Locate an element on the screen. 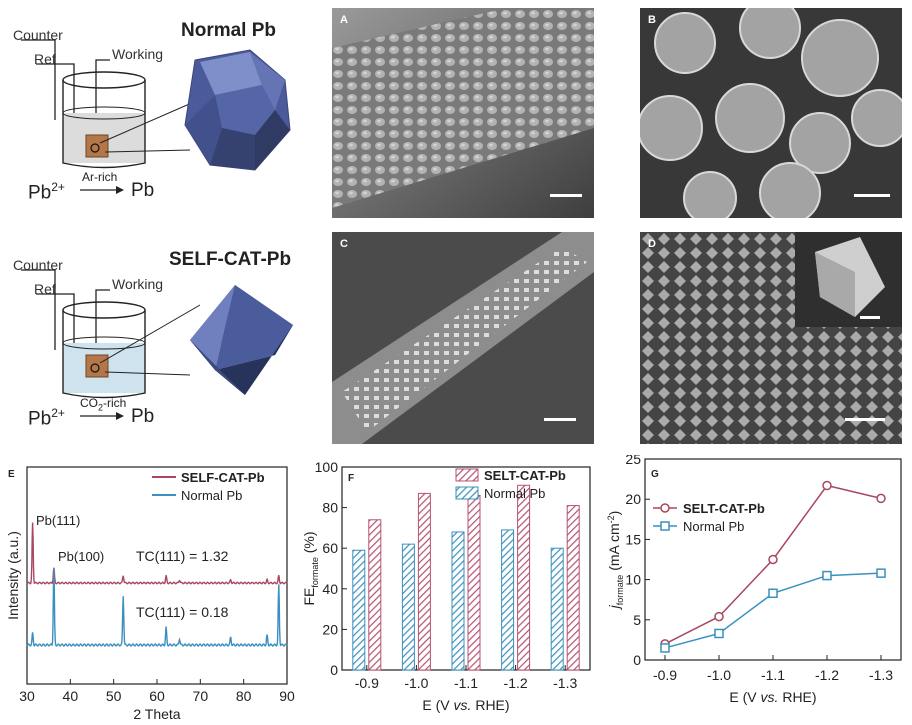 The width and height of the screenshot is (912, 725). legend-label: SELT-CAT-Pb is located at coordinates (525, 475).